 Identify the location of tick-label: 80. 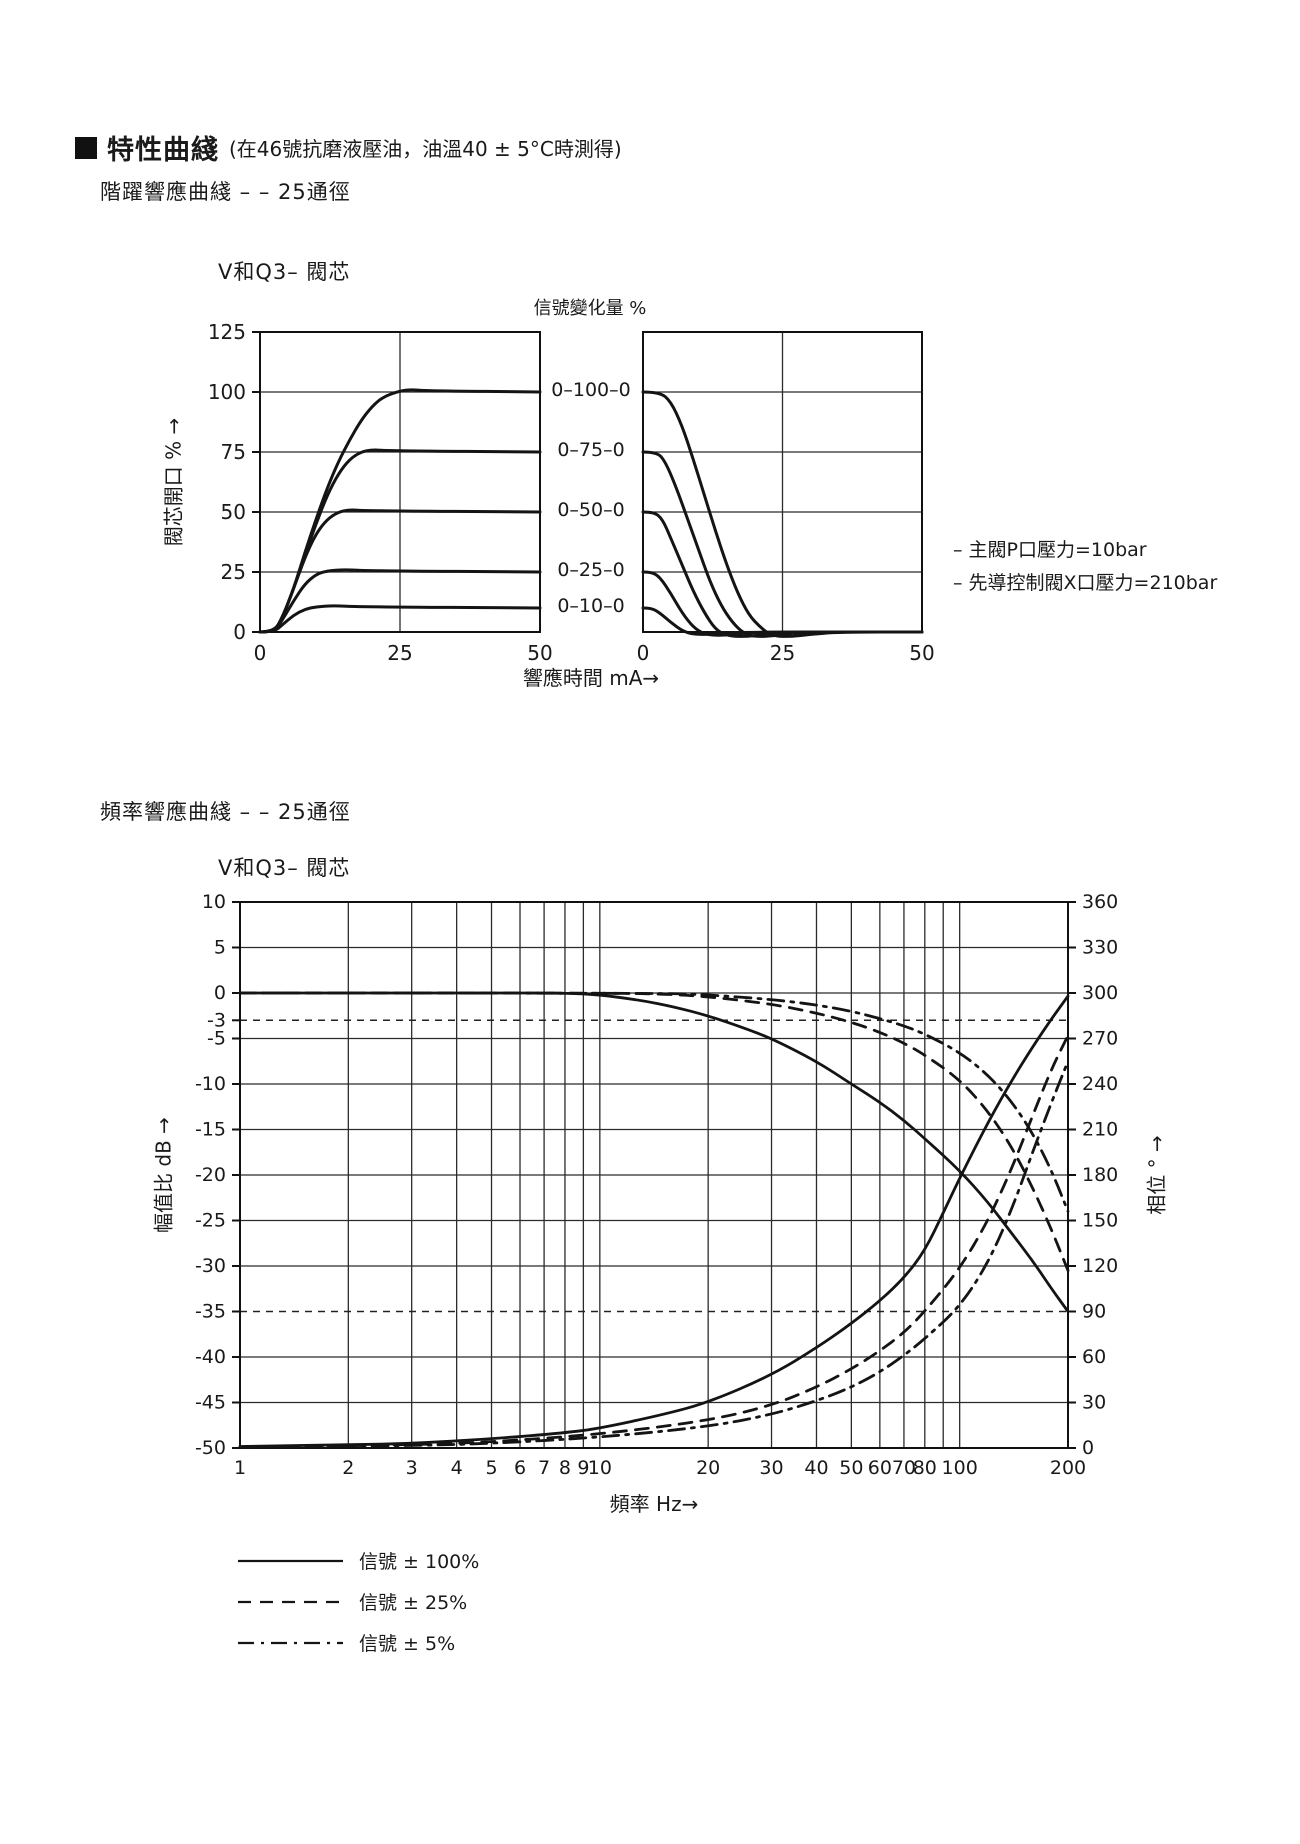
(925, 1468).